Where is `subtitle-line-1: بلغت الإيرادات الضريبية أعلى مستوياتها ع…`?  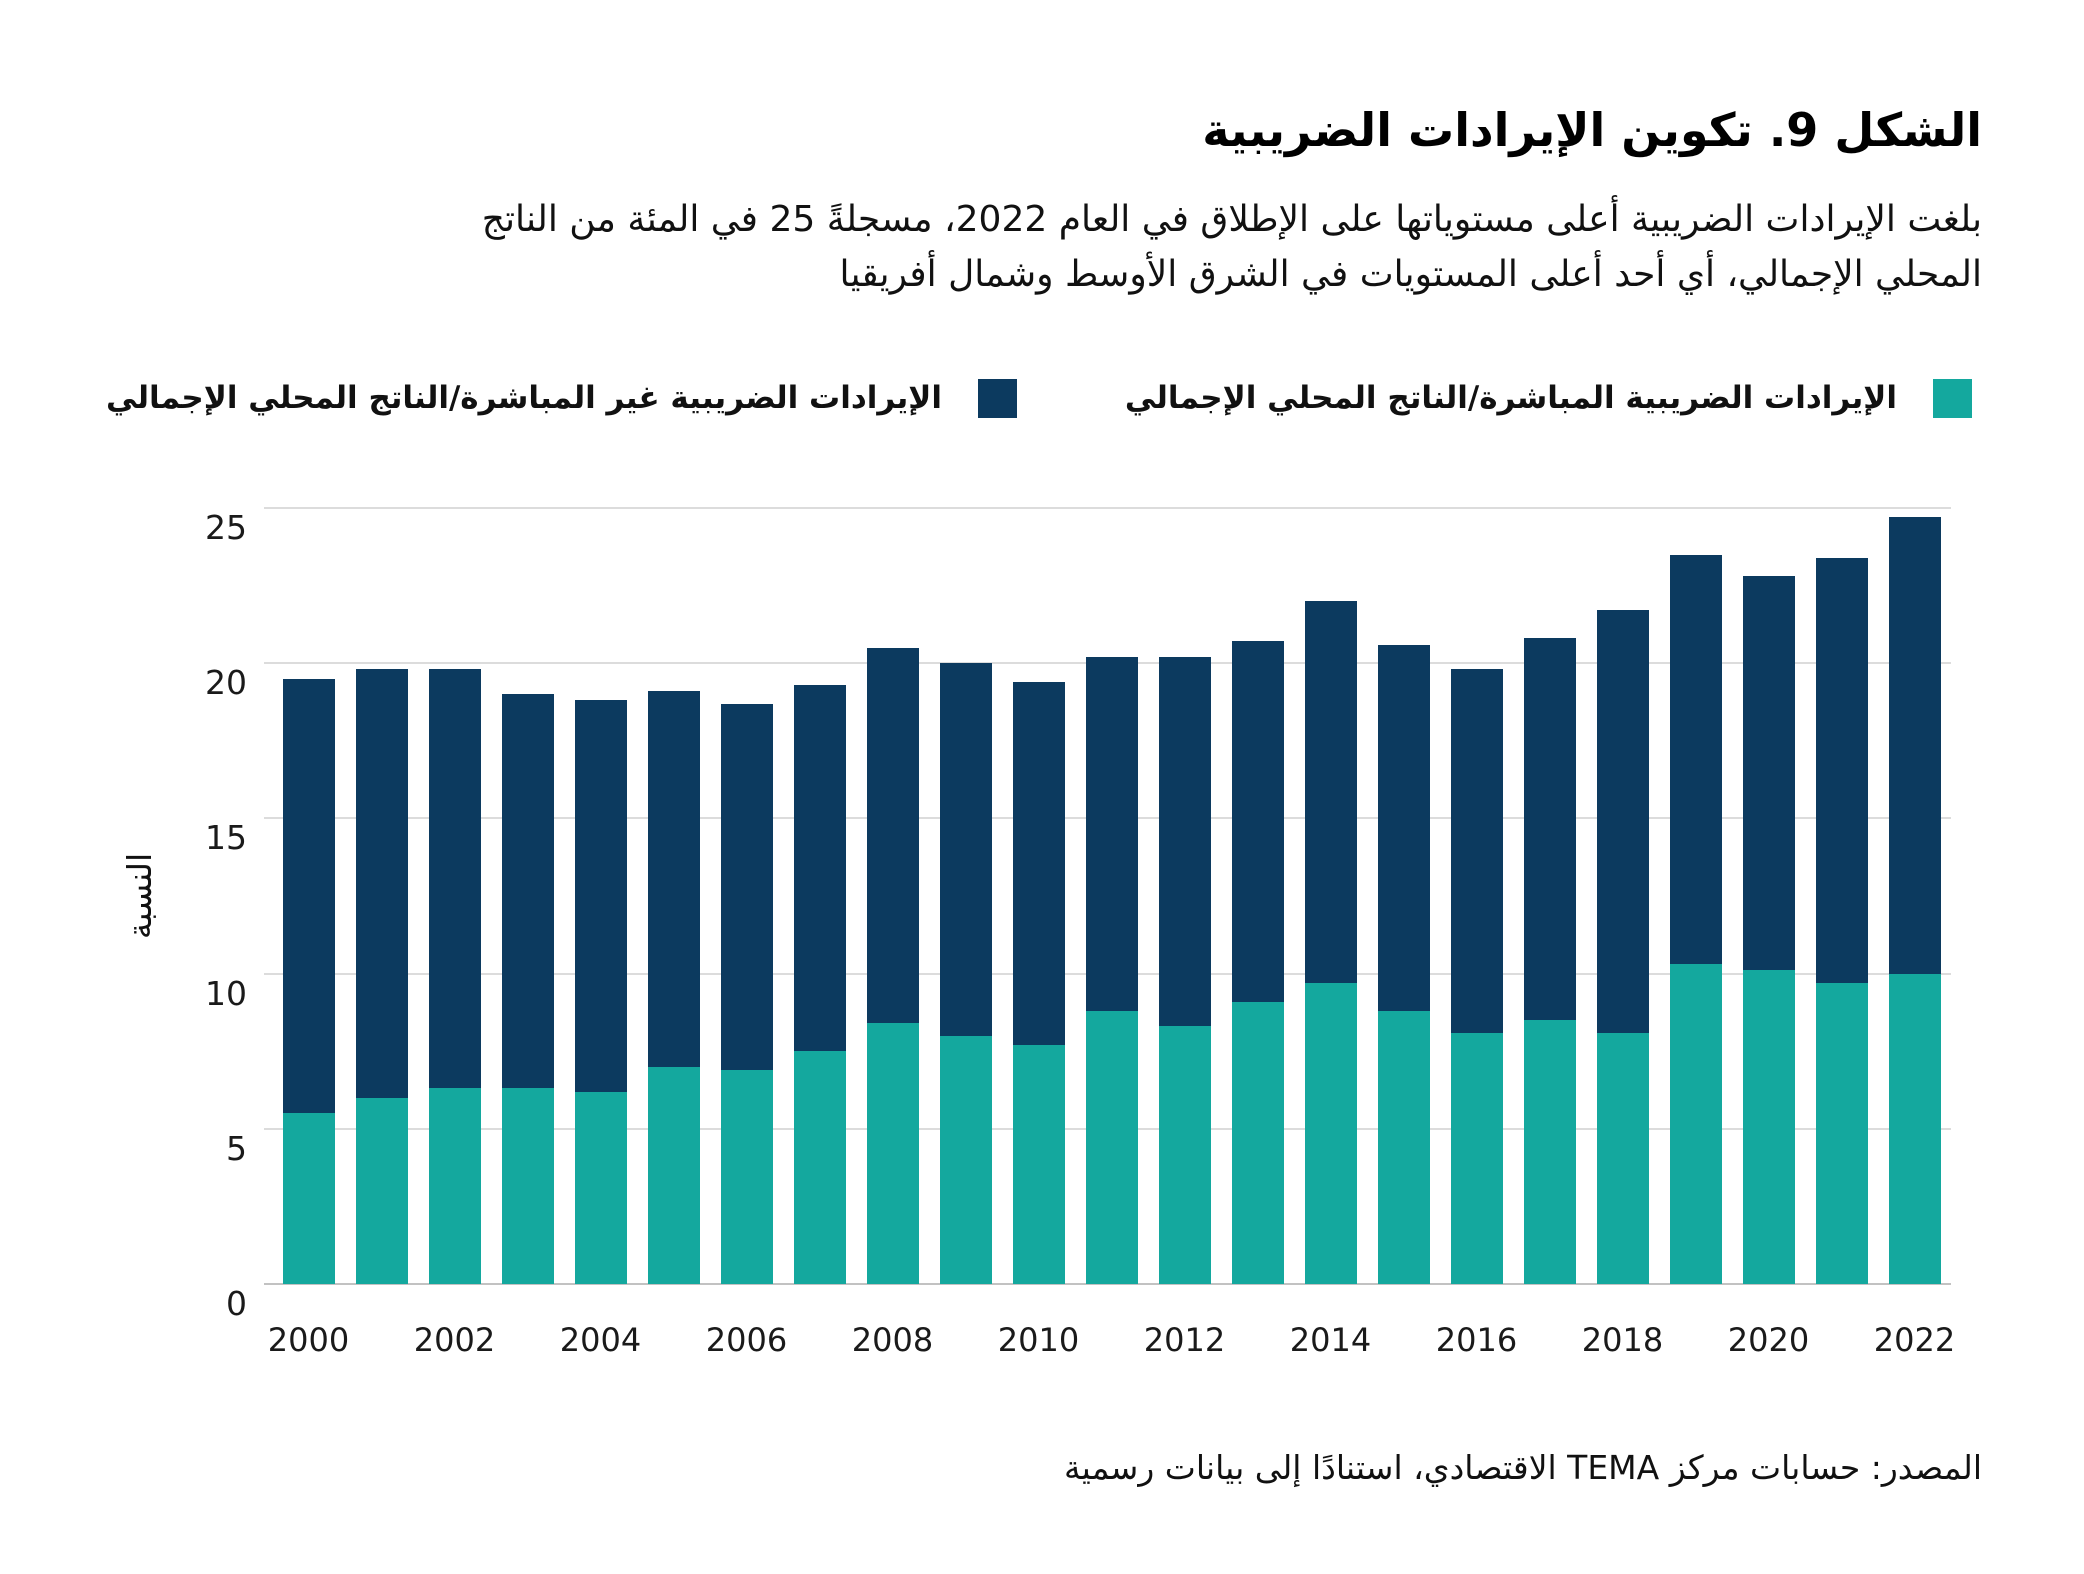
subtitle-line-1: بلغت الإيرادات الضريبية أعلى مستوياتها ع… is located at coordinates (1231, 219).